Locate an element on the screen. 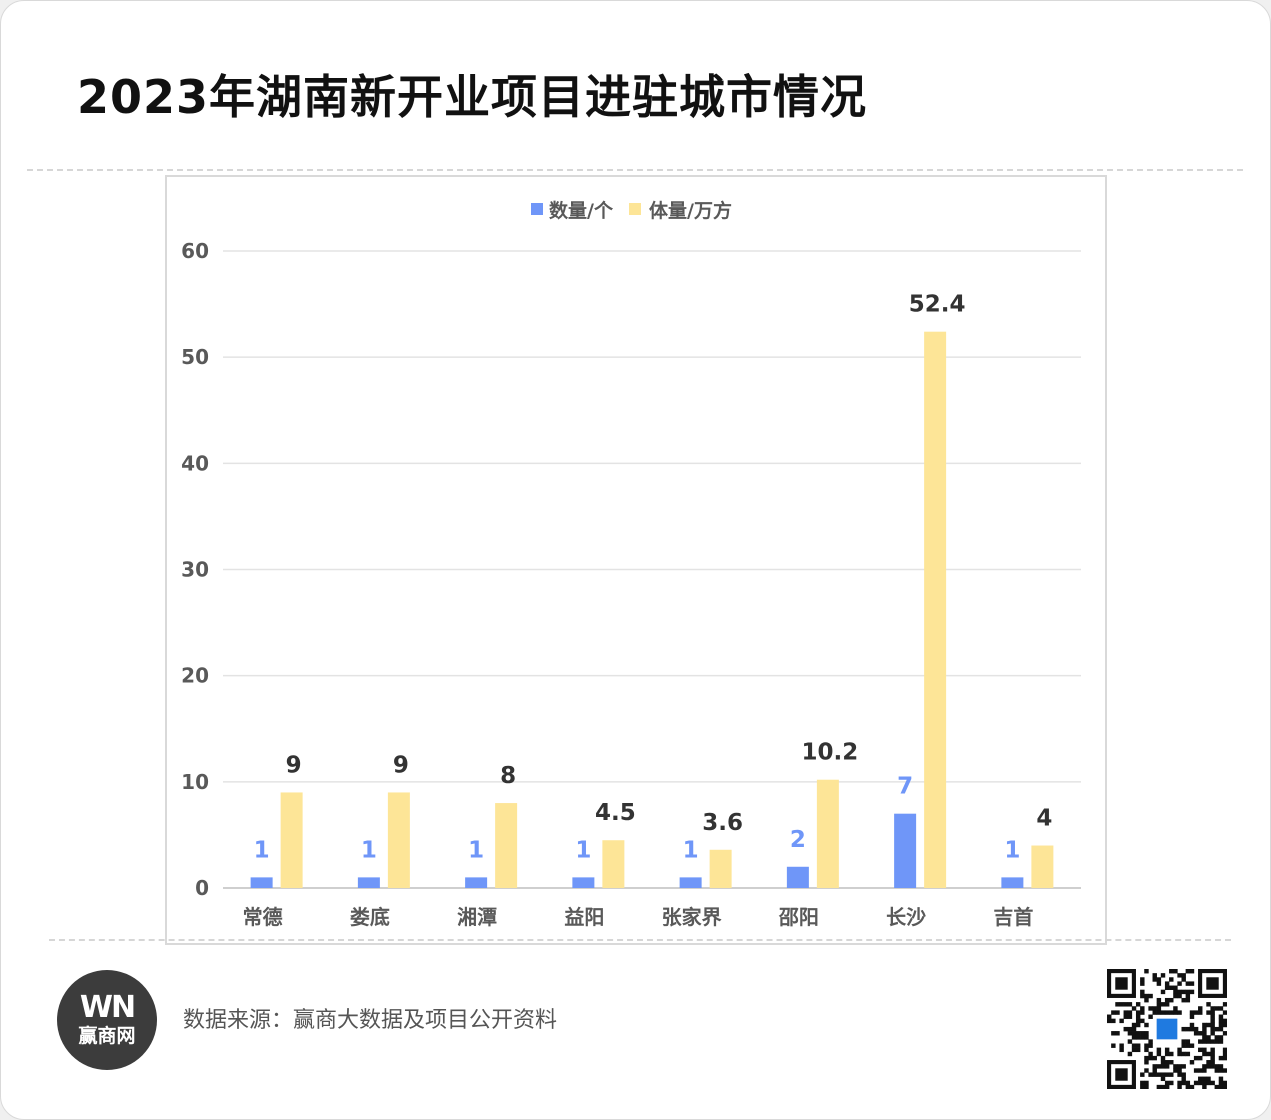 The height and width of the screenshot is (1120, 1271). data-label-volume: 3.6 is located at coordinates (722, 823).